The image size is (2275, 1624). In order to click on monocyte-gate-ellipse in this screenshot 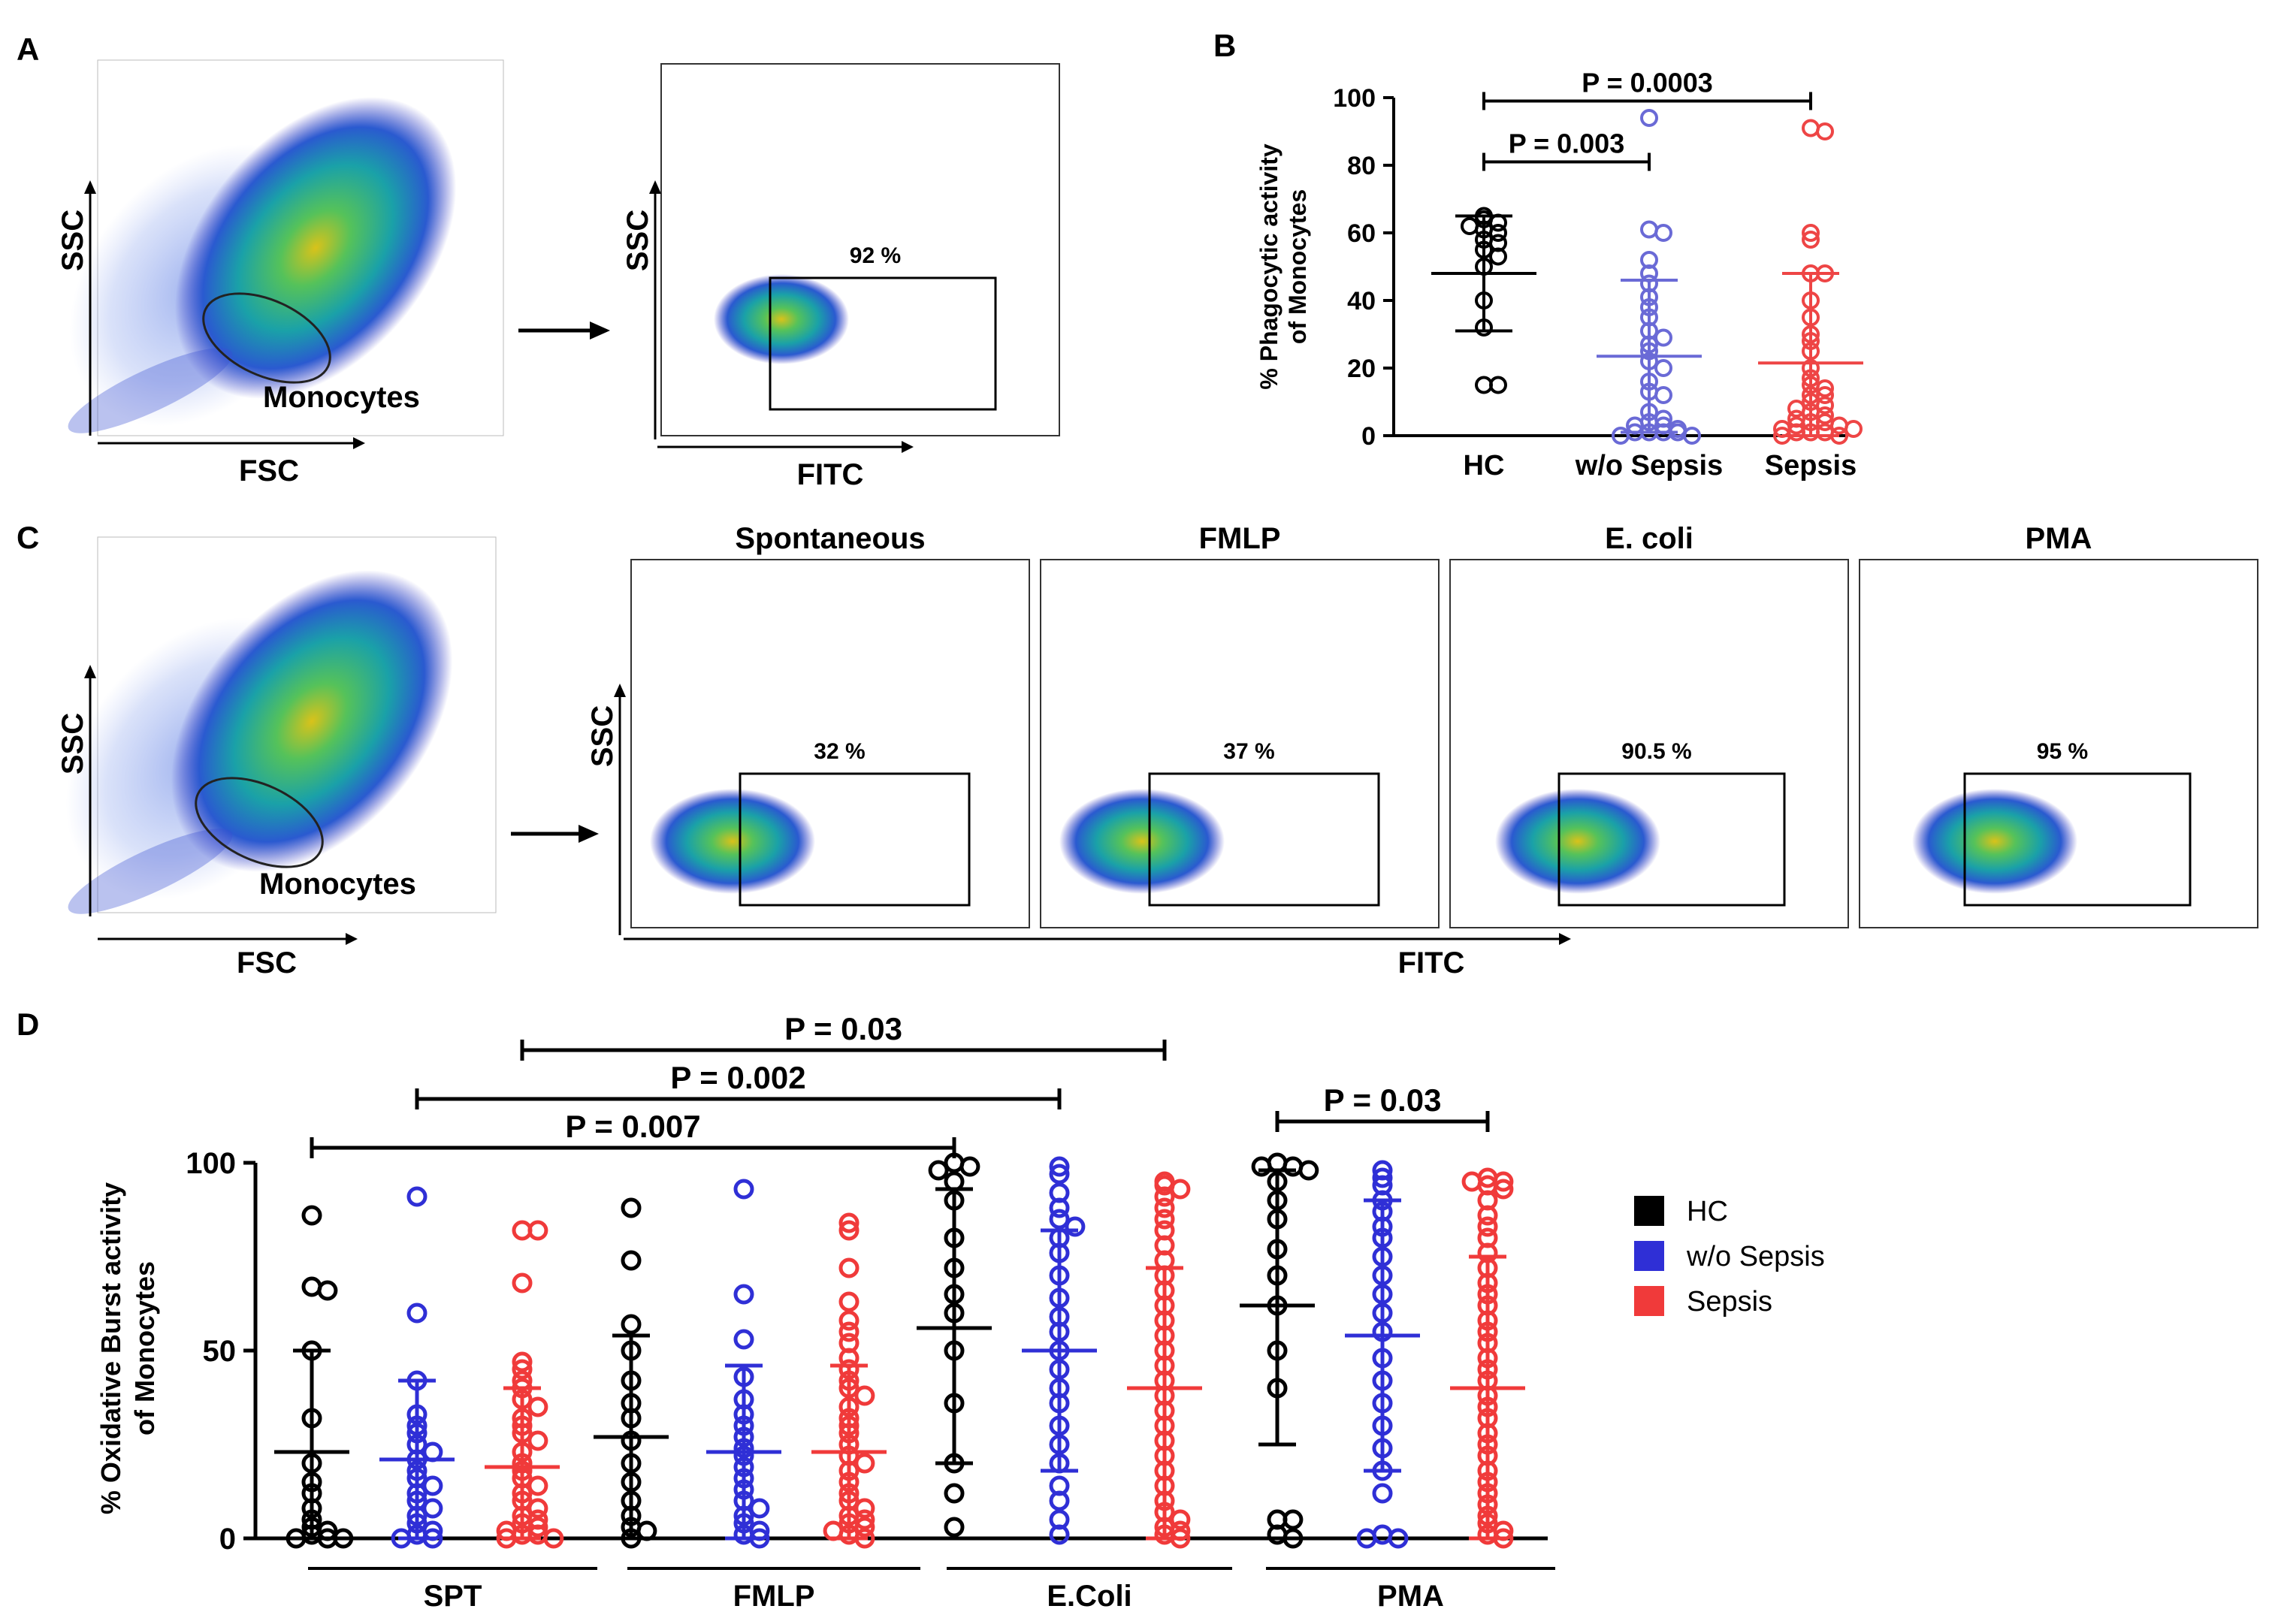, I will do `click(266, 338)`.